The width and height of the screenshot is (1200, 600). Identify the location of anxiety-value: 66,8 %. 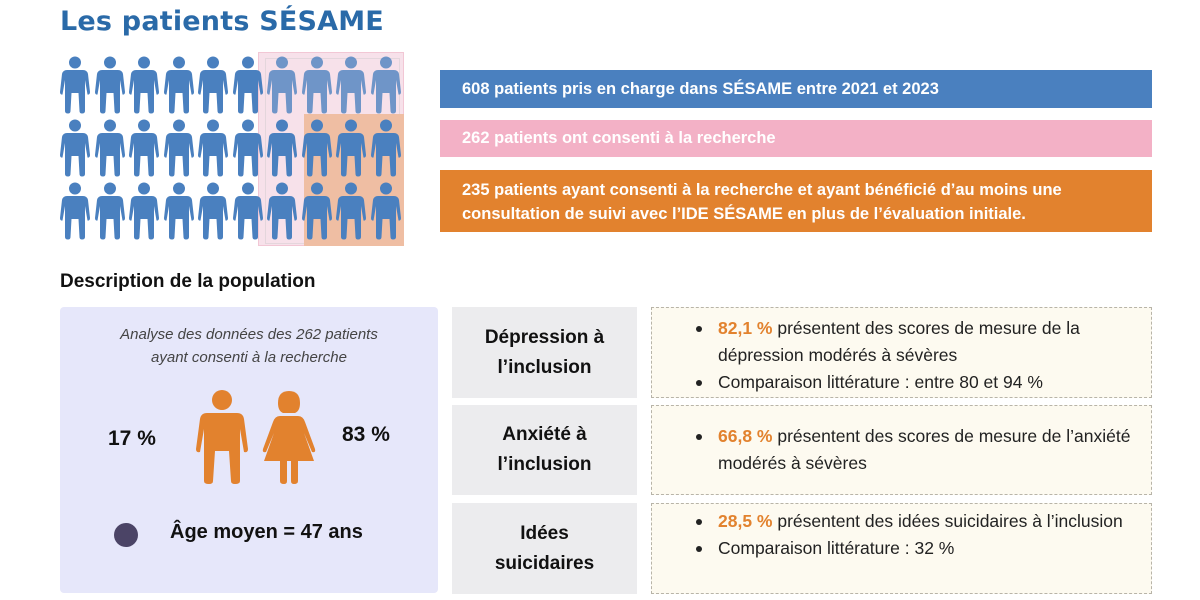
(745, 436).